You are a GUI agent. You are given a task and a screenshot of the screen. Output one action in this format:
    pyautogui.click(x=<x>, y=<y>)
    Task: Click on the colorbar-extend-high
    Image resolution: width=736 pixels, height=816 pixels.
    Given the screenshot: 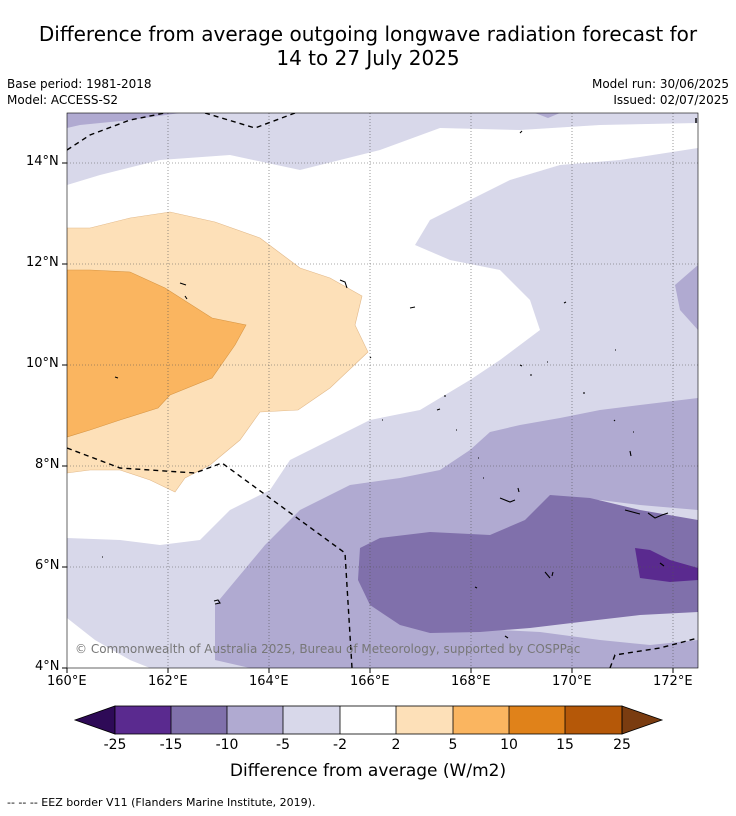 What is the action you would take?
    pyautogui.click(x=642, y=720)
    